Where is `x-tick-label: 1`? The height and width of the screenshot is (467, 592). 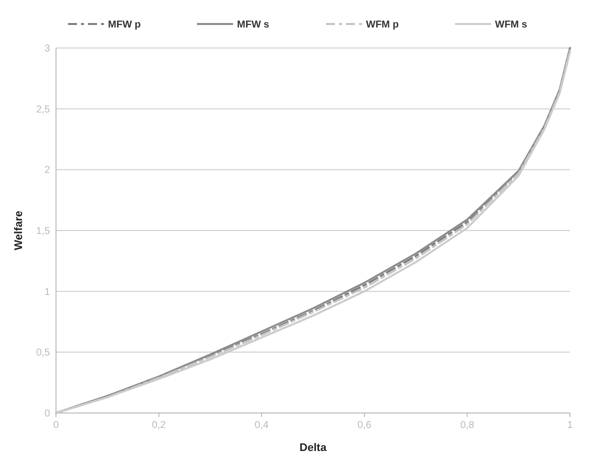 x-tick-label: 1 is located at coordinates (570, 425).